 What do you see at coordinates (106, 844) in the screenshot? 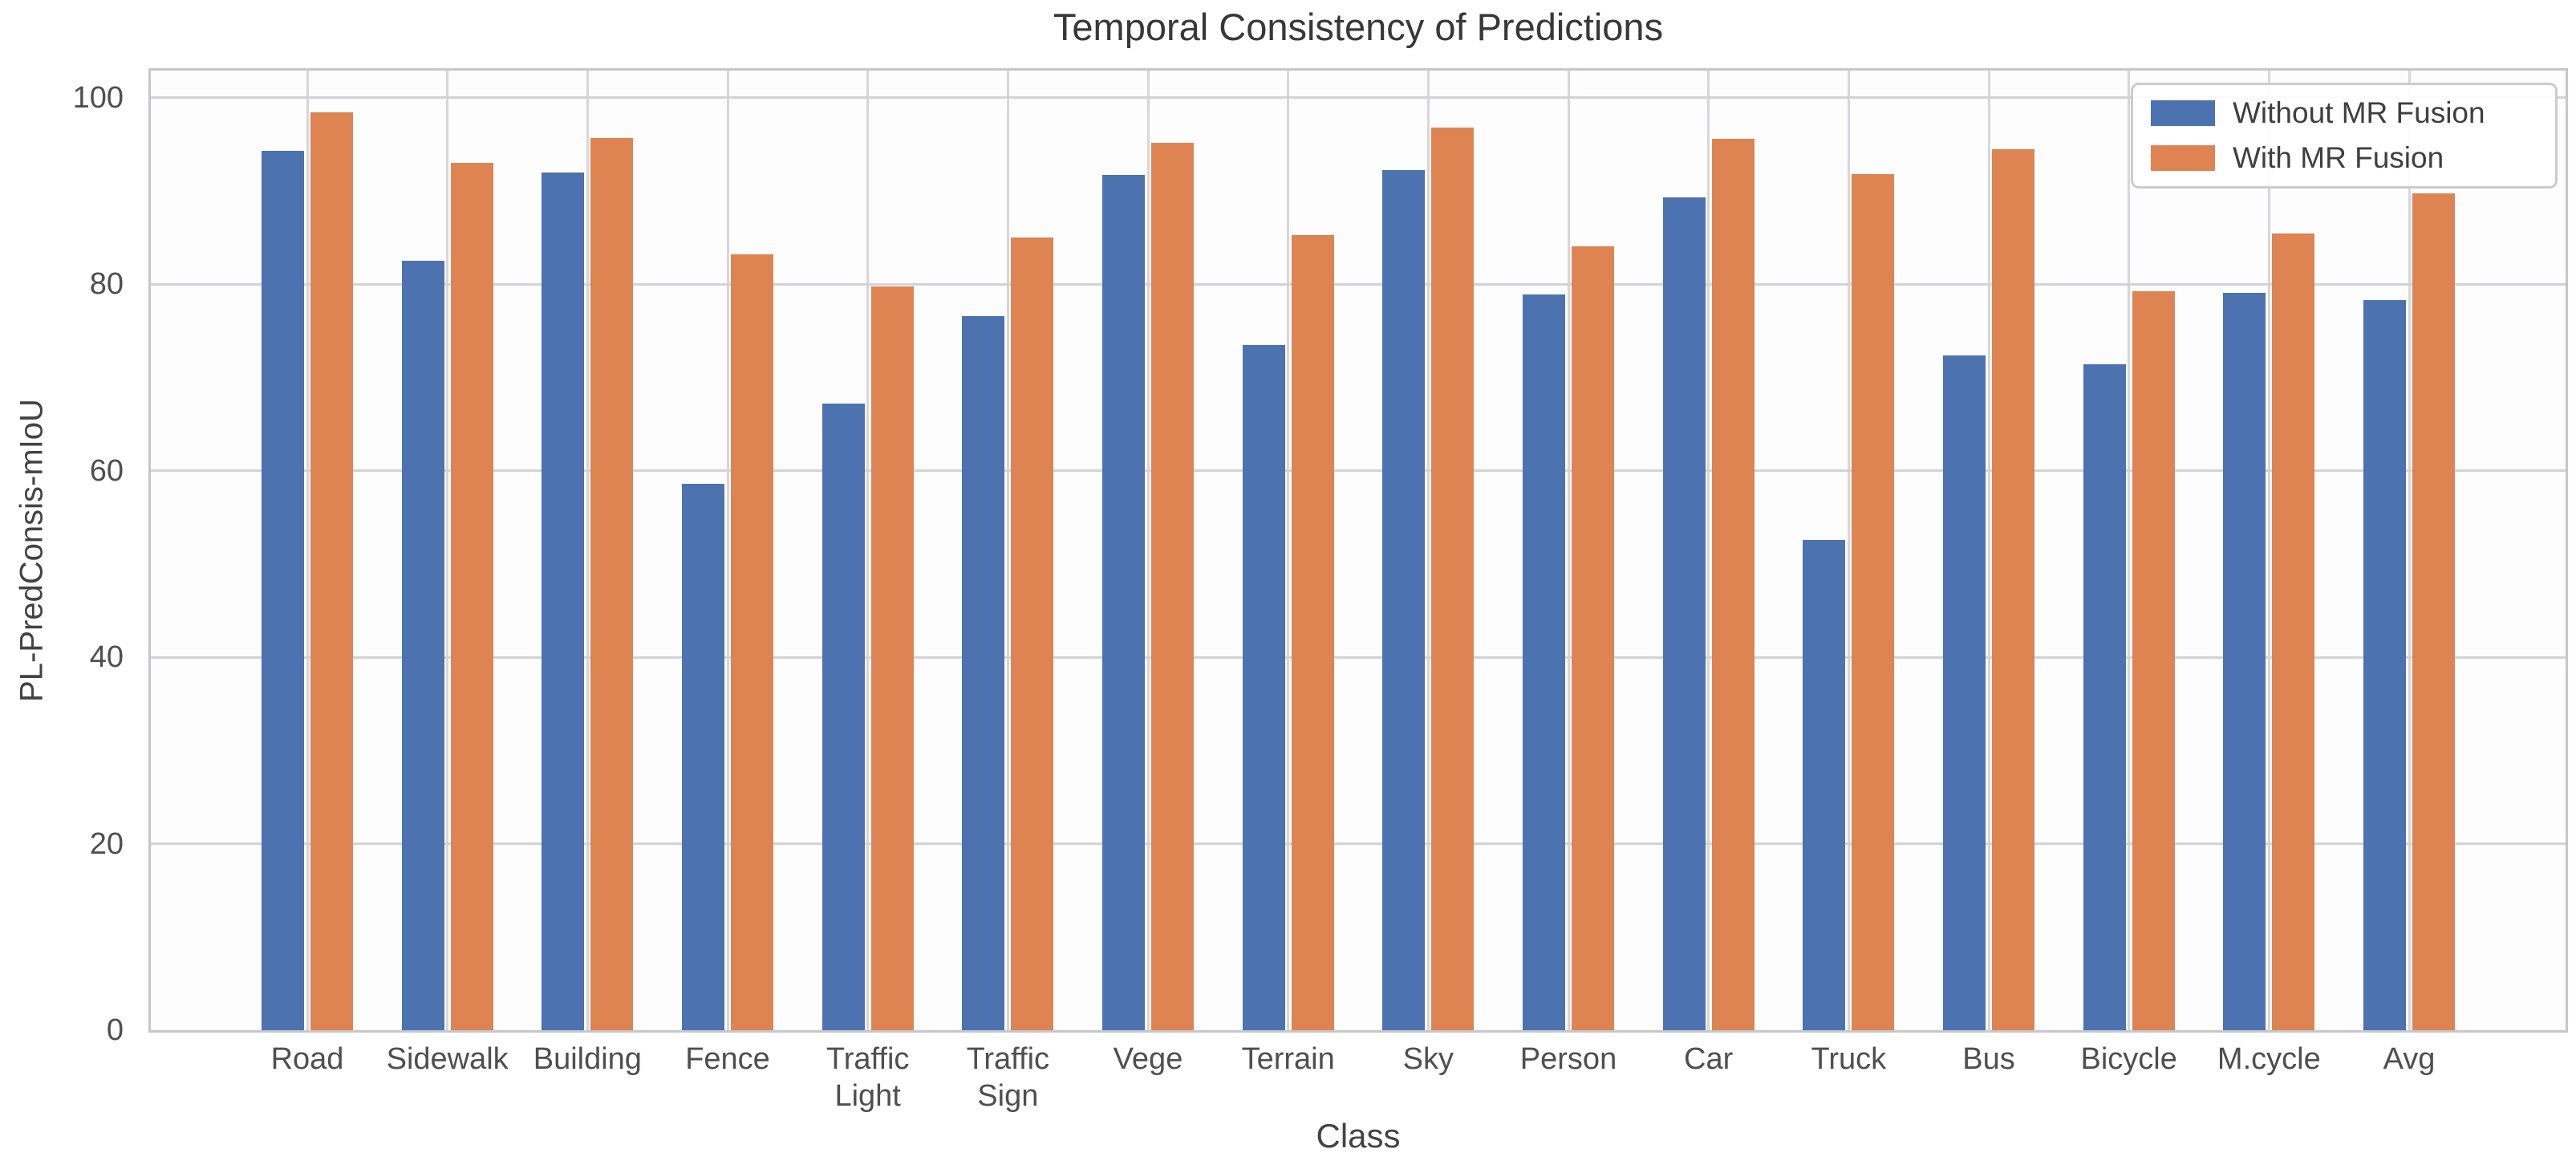
I see `y-tick-label: 20` at bounding box center [106, 844].